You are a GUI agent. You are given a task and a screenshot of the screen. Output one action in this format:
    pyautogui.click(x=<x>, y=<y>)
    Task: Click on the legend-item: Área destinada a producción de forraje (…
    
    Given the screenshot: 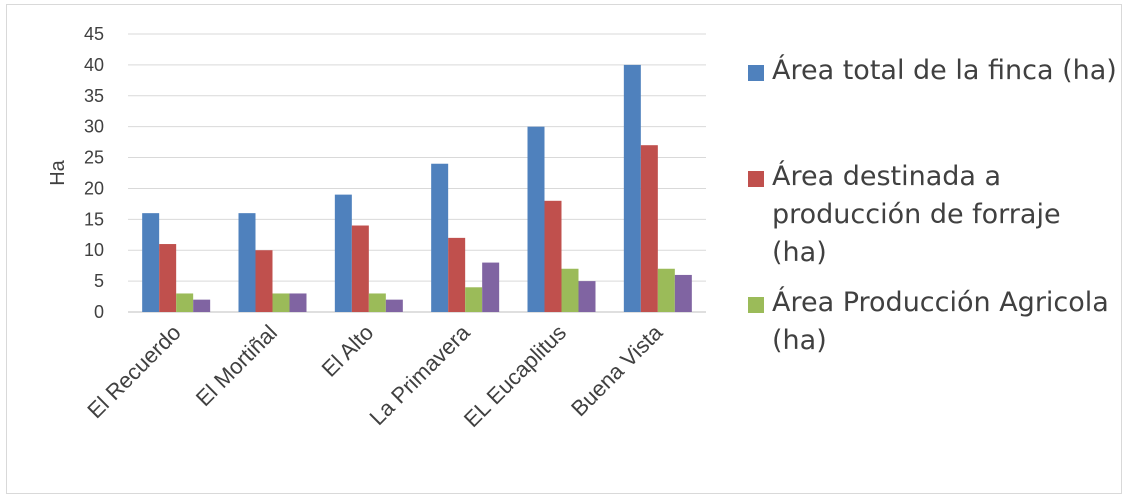 What is the action you would take?
    pyautogui.click(x=933, y=215)
    